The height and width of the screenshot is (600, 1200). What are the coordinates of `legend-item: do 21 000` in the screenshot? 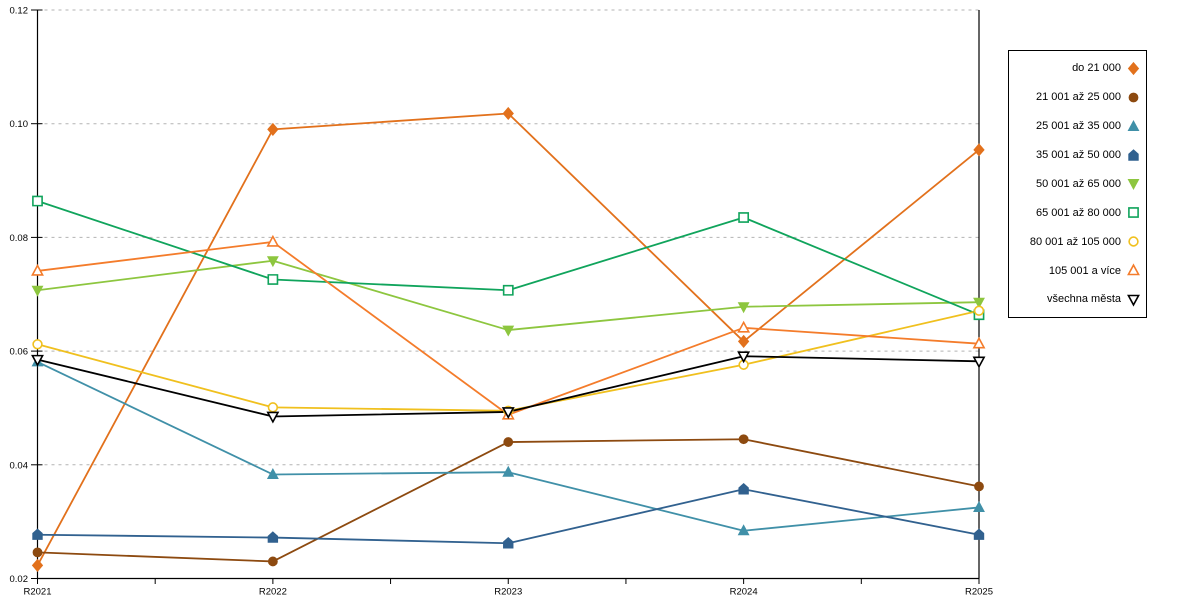 It's located at (1077, 68).